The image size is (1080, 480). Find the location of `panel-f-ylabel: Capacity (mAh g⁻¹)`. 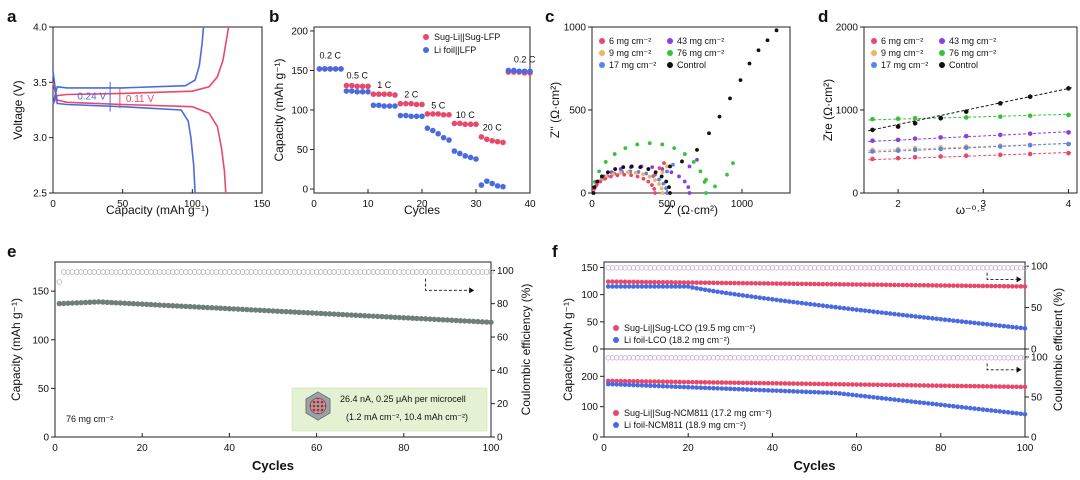

panel-f-ylabel: Capacity (mAh g⁻¹) is located at coordinates (568, 349).